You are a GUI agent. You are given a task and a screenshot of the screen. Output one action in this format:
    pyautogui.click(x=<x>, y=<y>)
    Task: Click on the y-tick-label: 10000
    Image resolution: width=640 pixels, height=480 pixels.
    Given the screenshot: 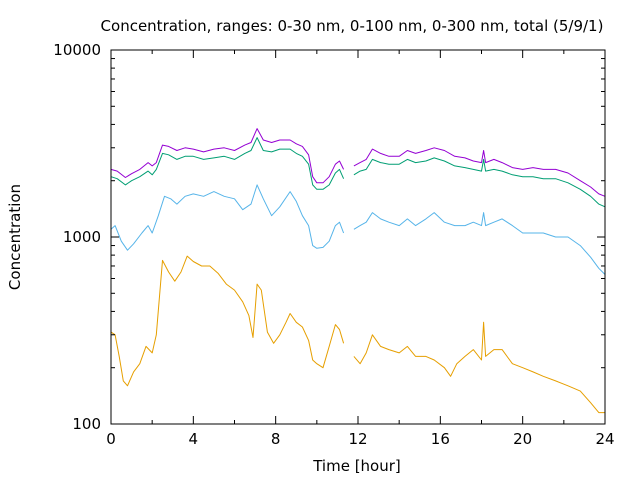 What is the action you would take?
    pyautogui.click(x=77, y=50)
    